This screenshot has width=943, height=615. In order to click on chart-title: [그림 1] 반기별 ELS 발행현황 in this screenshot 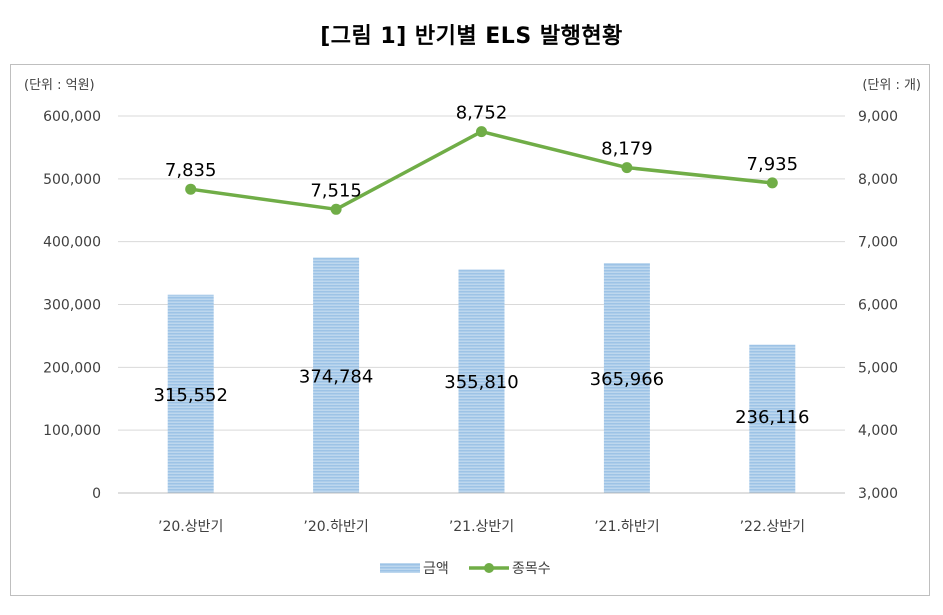, I will do `click(471, 36)`.